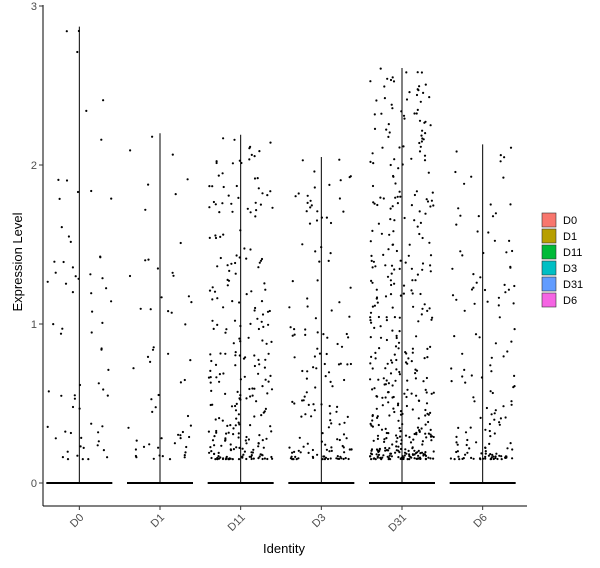 The width and height of the screenshot is (600, 568). What do you see at coordinates (570, 269) in the screenshot?
I see `legend-label: D3` at bounding box center [570, 269].